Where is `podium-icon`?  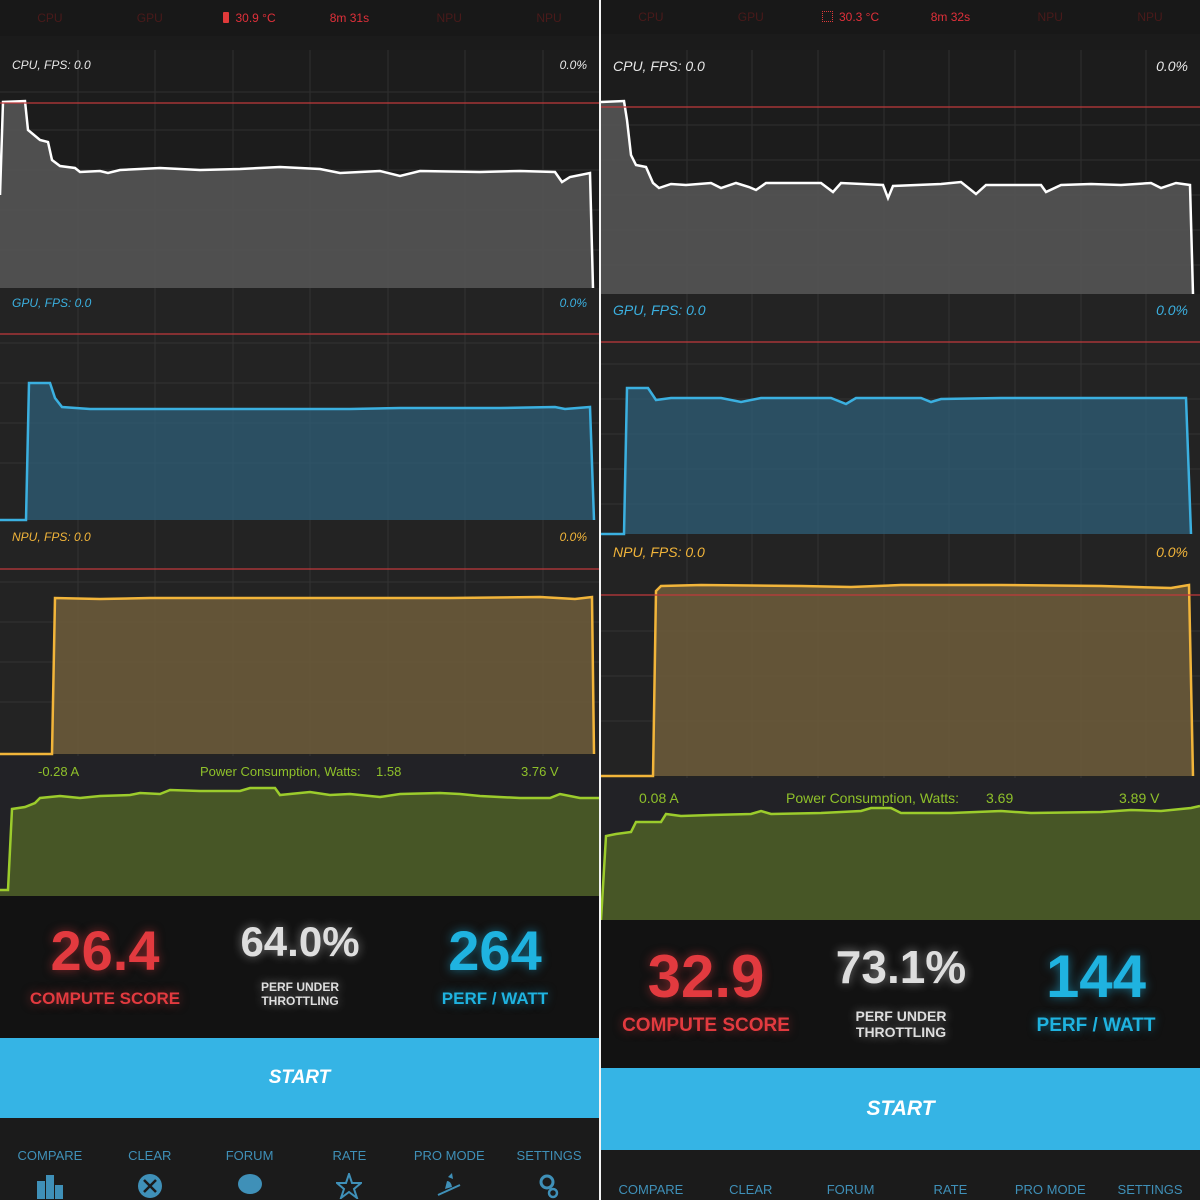 podium-icon is located at coordinates (49, 1187).